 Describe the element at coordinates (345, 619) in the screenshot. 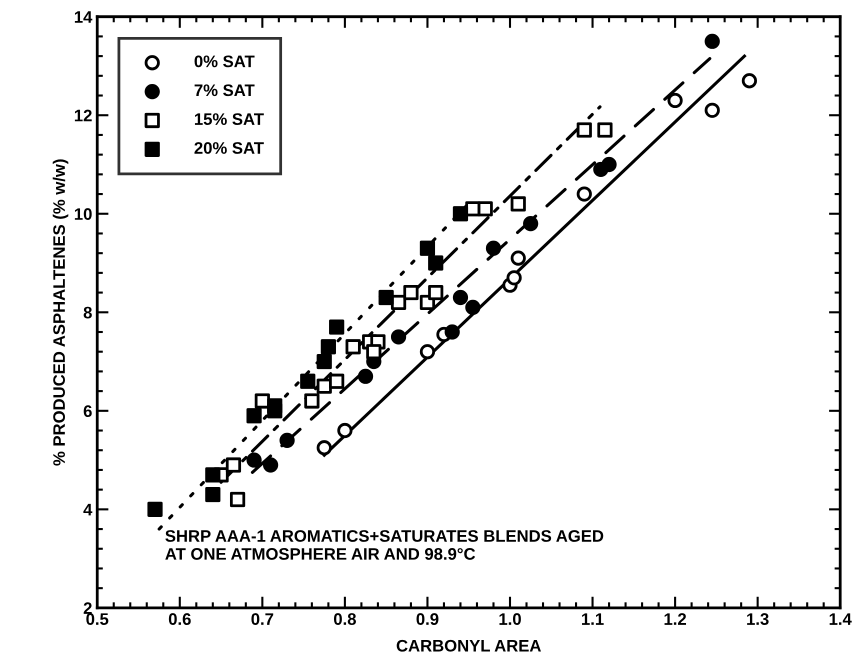

I see `x-tick-label: 0.8` at that location.